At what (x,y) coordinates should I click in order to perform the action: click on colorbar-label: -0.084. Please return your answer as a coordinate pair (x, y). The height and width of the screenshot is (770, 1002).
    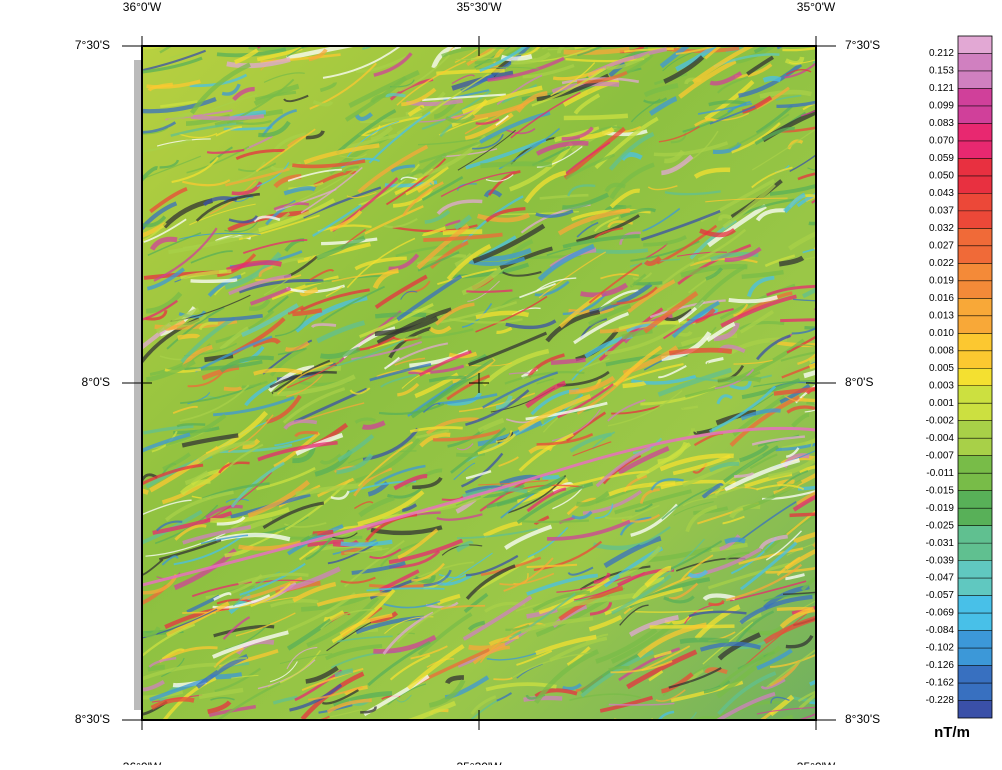
    Looking at the image, I should click on (940, 630).